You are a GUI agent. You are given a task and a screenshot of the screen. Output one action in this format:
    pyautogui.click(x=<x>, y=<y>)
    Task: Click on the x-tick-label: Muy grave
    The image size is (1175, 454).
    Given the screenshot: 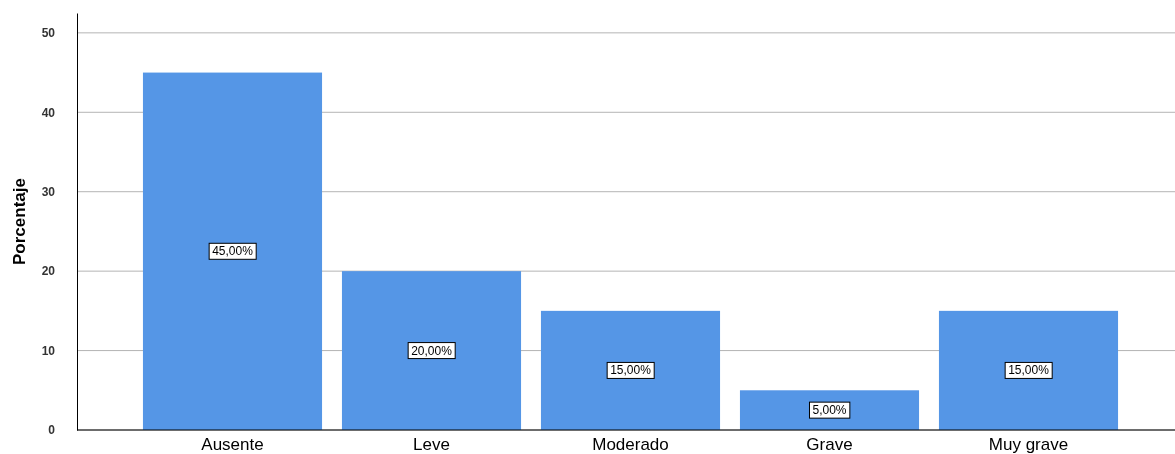 What is the action you would take?
    pyautogui.click(x=1028, y=444)
    